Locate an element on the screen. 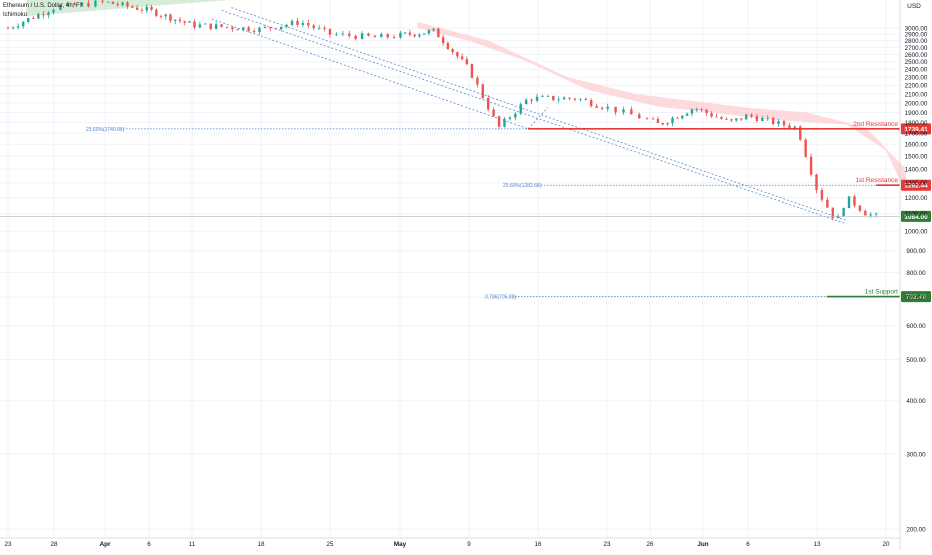  price-tick: 900.00 is located at coordinates (916, 251).